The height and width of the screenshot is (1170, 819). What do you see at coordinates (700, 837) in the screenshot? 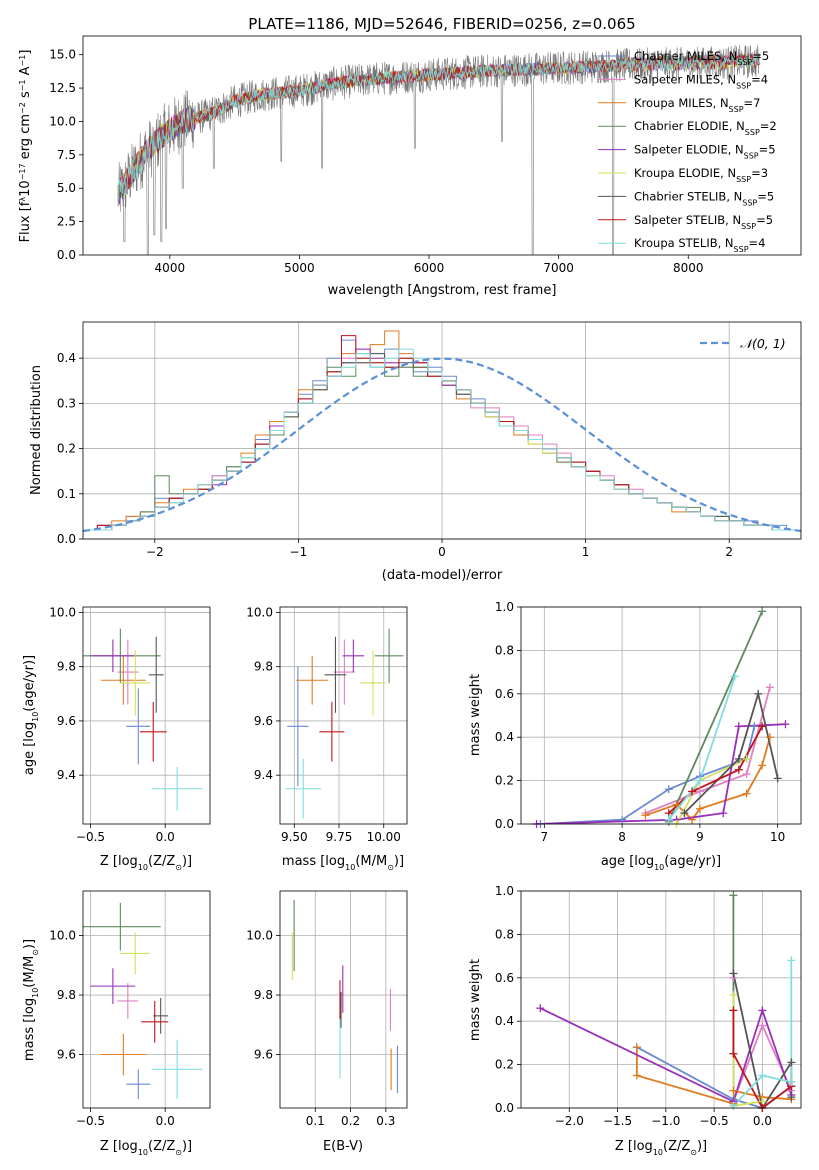
I see `x-tick-label: 9` at bounding box center [700, 837].